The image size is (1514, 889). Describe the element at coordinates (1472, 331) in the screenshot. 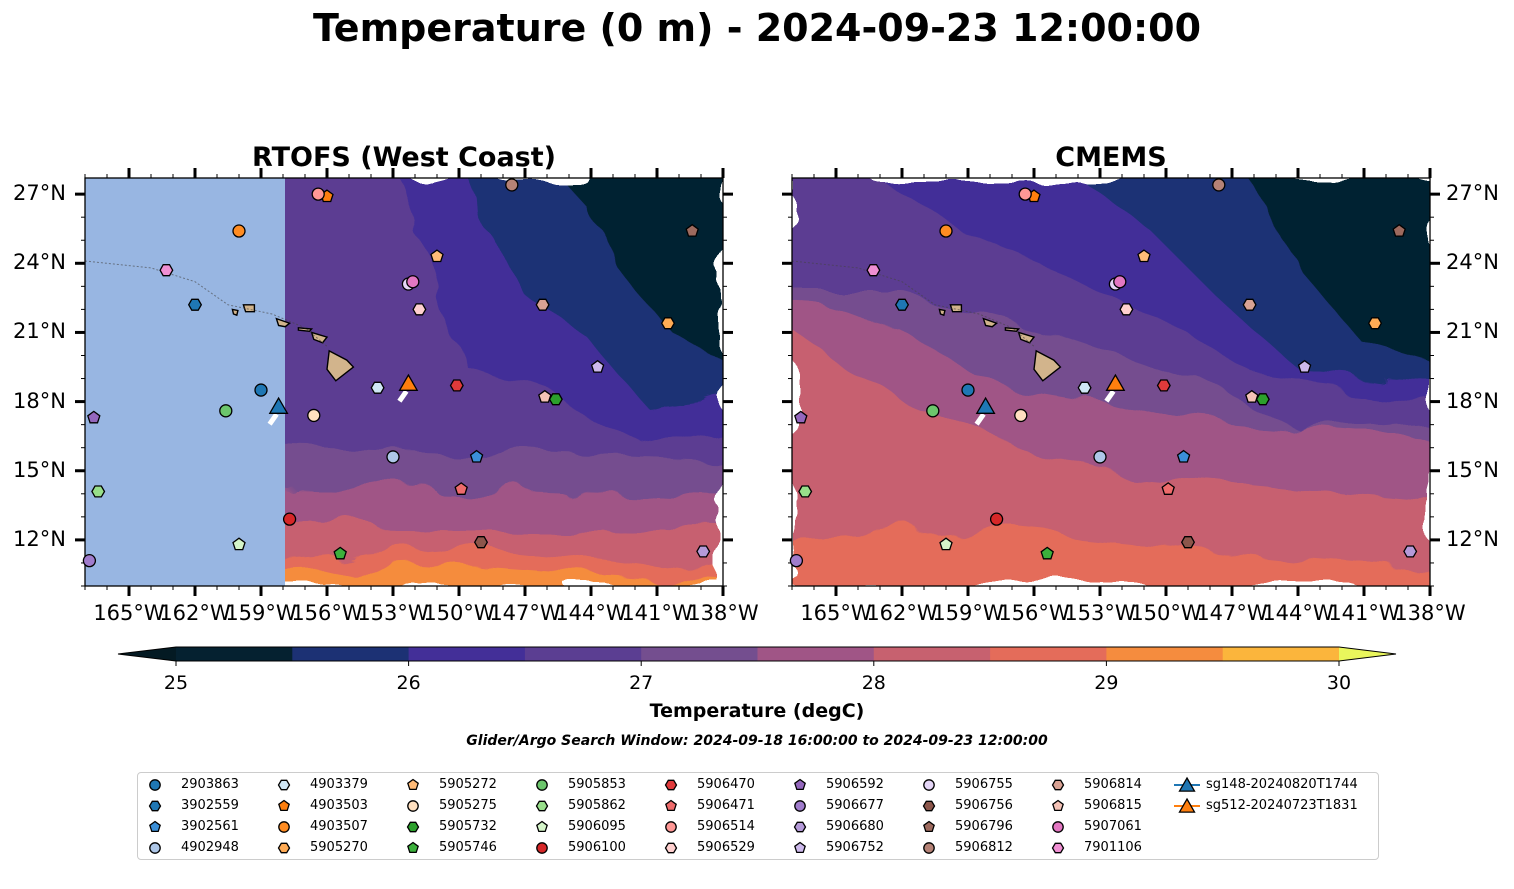

I see `lat-tick-label: 21°N` at that location.